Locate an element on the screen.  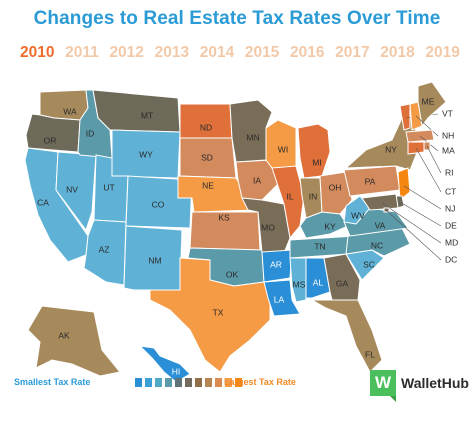
state-fl is located at coordinates (346, 336).